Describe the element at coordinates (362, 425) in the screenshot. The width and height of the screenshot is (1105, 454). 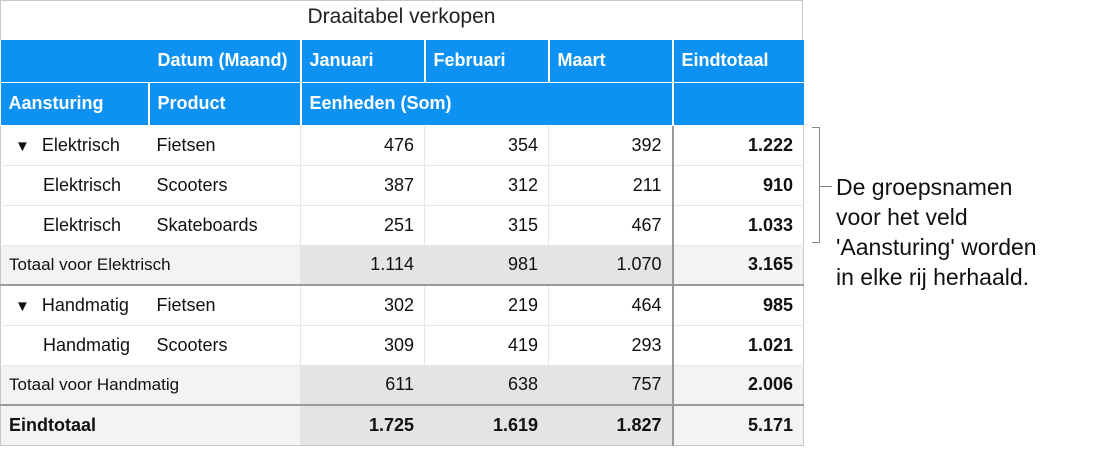
I see `grand-total-cell: 1.725` at that location.